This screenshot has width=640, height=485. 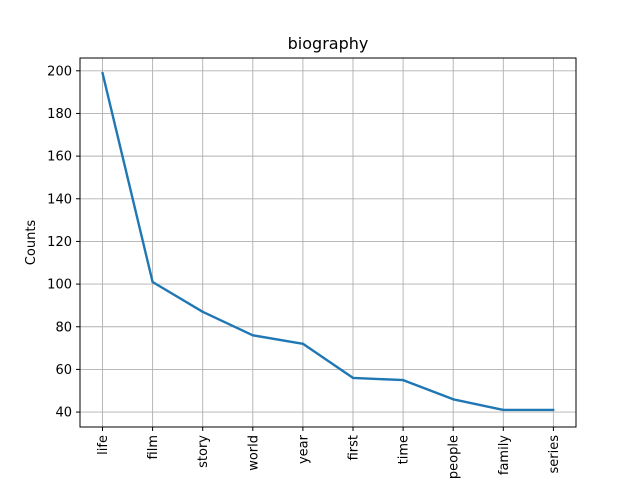 What do you see at coordinates (454, 457) in the screenshot?
I see `x-tick-label: people` at bounding box center [454, 457].